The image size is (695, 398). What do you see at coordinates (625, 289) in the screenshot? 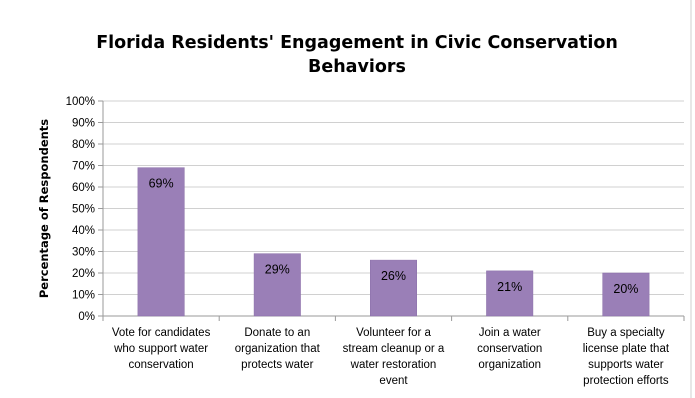
I see `data-label: 20%` at bounding box center [625, 289].